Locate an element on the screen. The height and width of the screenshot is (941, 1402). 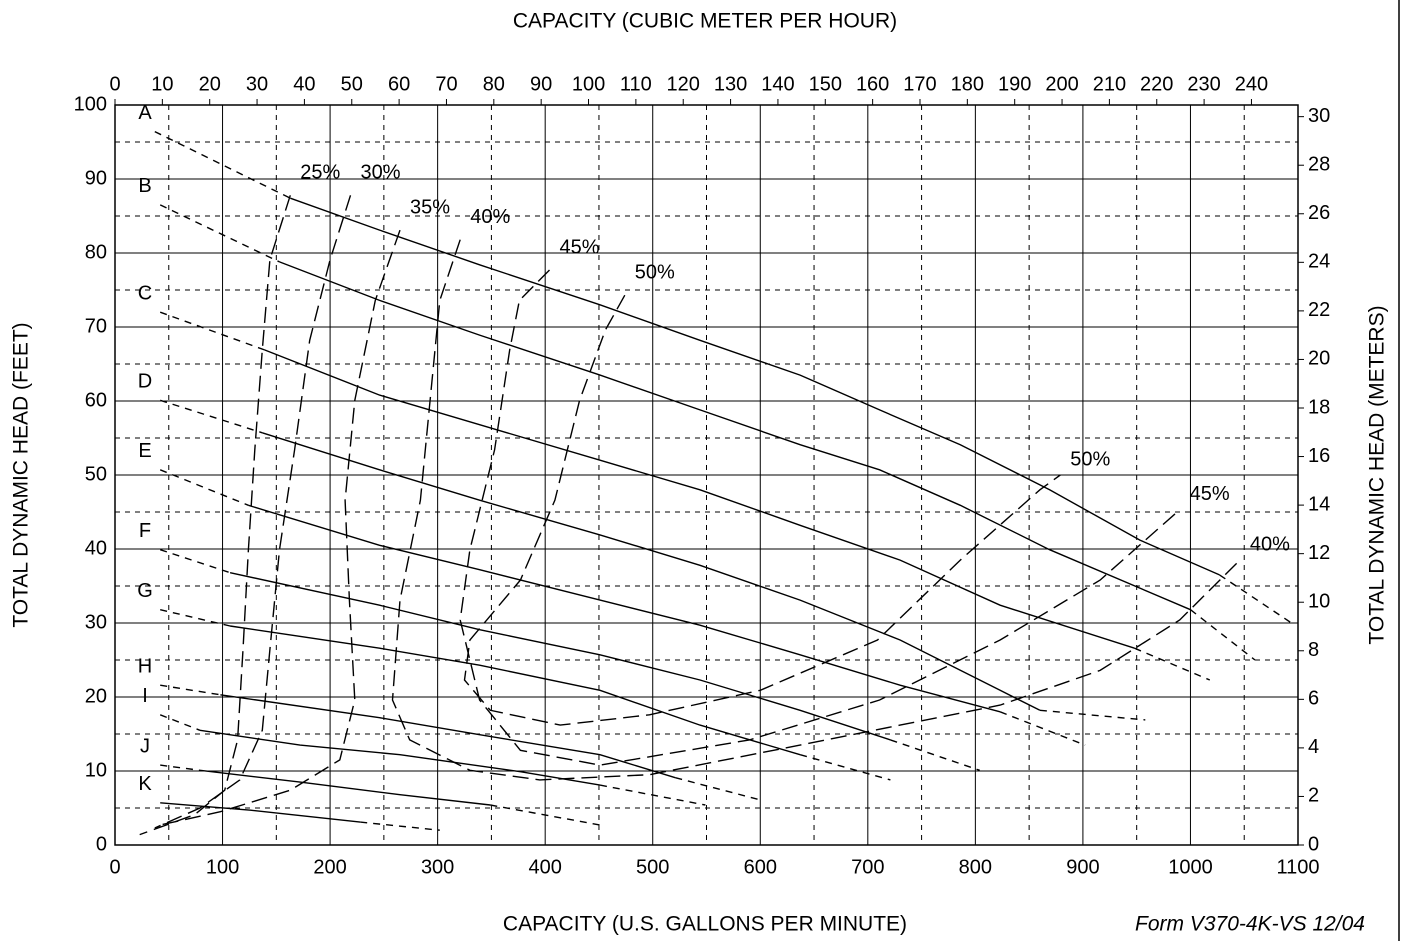
x2-tick-label: 220 is located at coordinates (1156, 84).